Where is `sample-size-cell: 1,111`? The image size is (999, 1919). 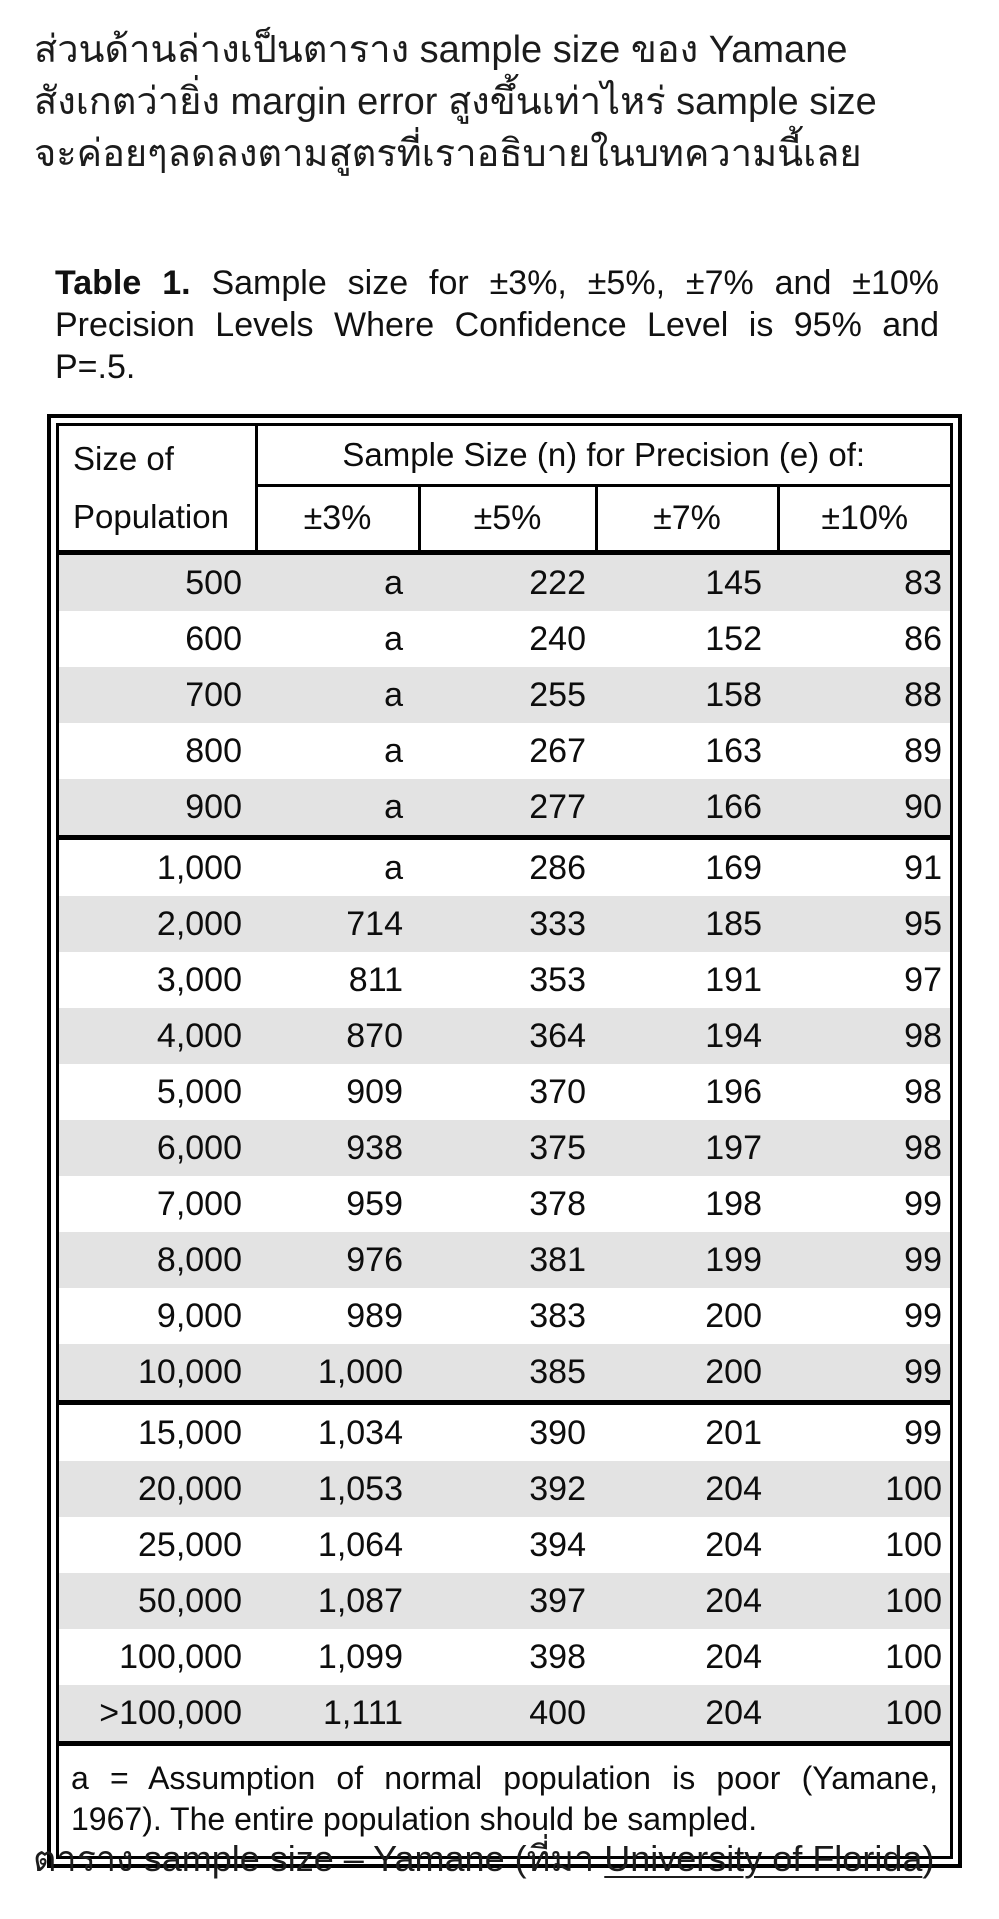 sample-size-cell: 1,111 is located at coordinates (362, 1712).